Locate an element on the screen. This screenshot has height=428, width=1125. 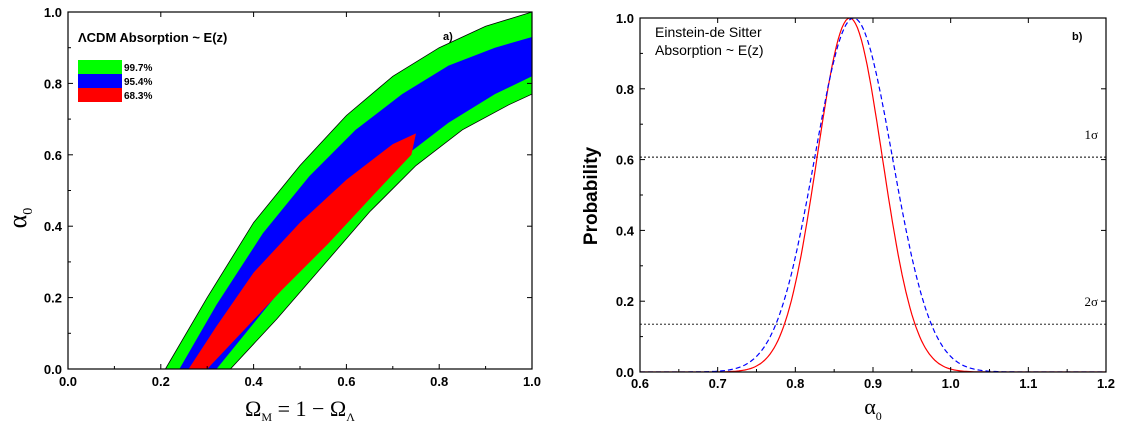
x-tick-label-a: 0.4 is located at coordinates (254, 381).